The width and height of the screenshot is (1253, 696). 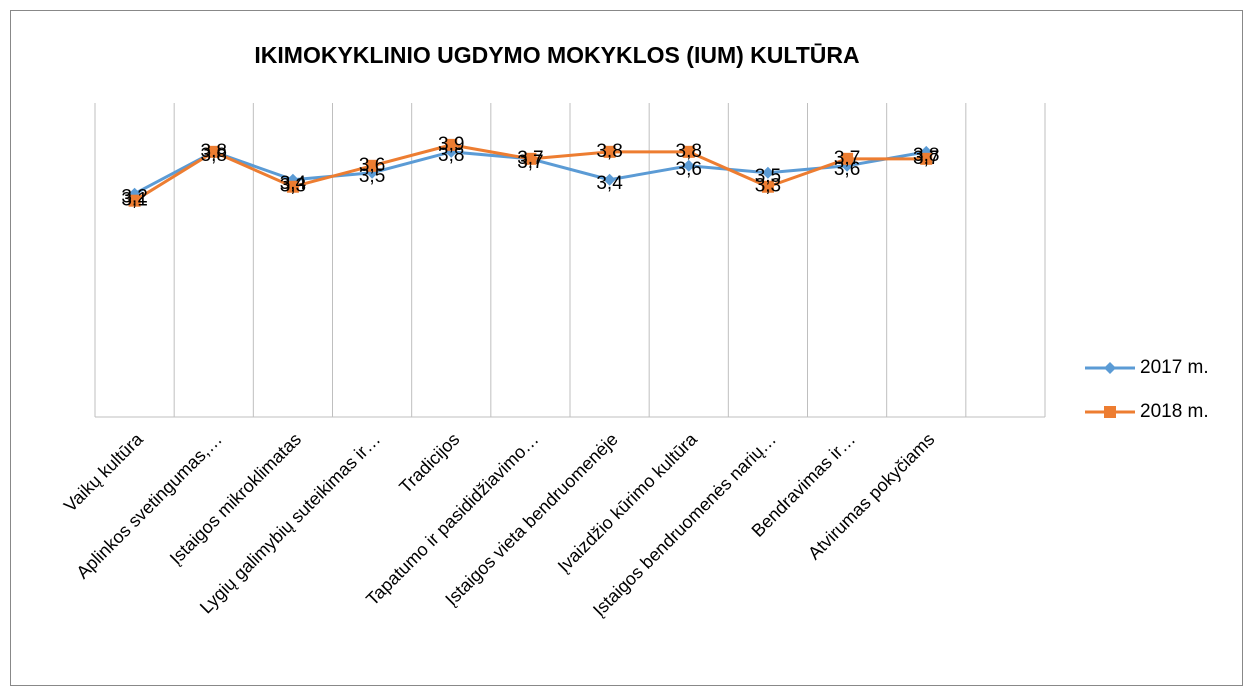 I want to click on legend-label: 2017 m., so click(x=1174, y=367).